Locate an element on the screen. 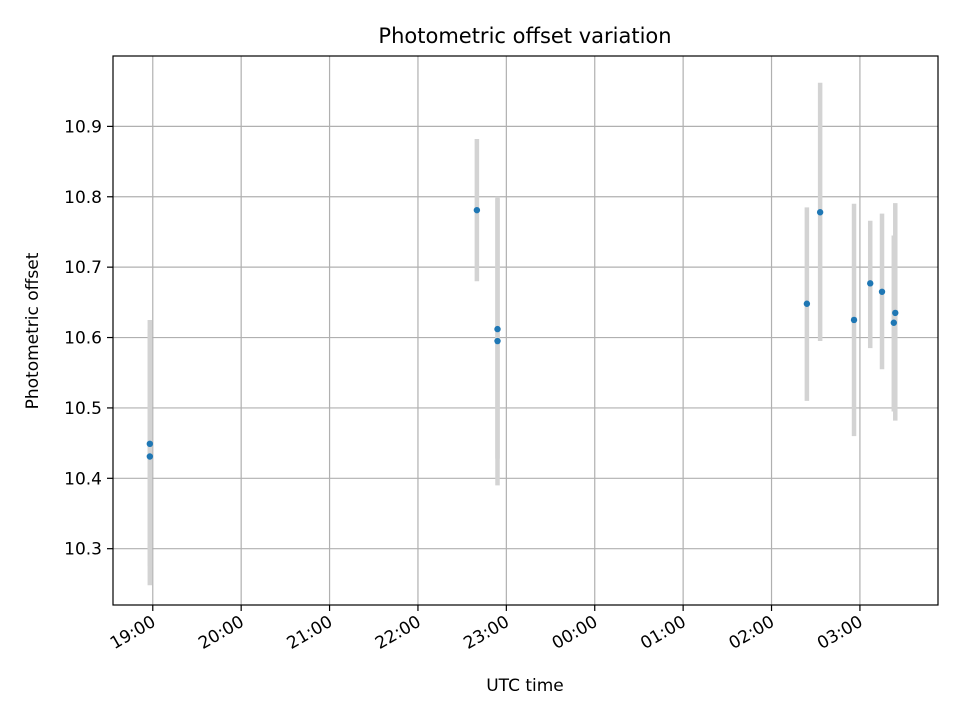  y-tick-label: 10.4 is located at coordinates (83, 479).